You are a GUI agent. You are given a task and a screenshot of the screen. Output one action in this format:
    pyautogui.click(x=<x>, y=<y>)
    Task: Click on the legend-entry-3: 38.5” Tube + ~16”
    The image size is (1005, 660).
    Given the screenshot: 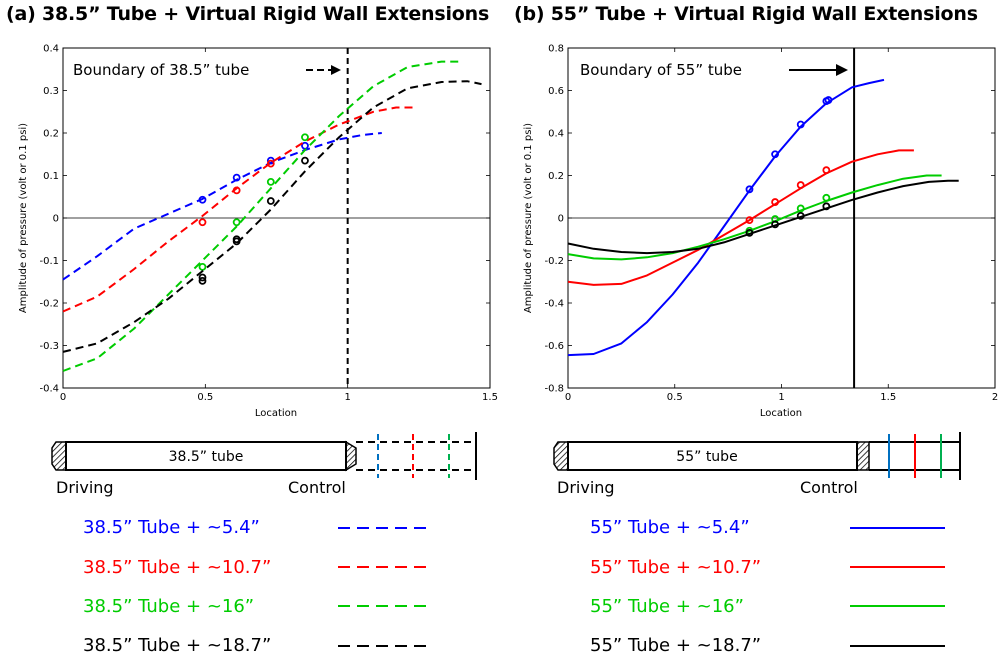 What is the action you would take?
    pyautogui.click(x=168, y=606)
    